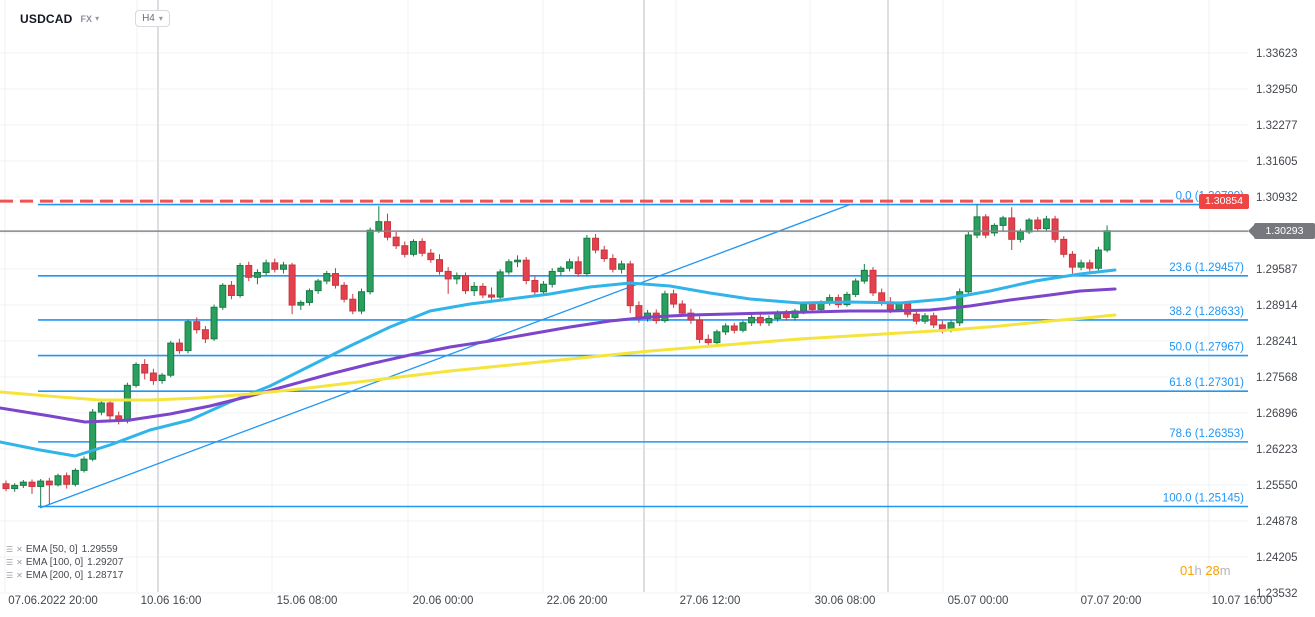 This screenshot has width=1315, height=617. Describe the element at coordinates (1277, 558) in the screenshot. I see `svg-text: 1.24205` at that location.